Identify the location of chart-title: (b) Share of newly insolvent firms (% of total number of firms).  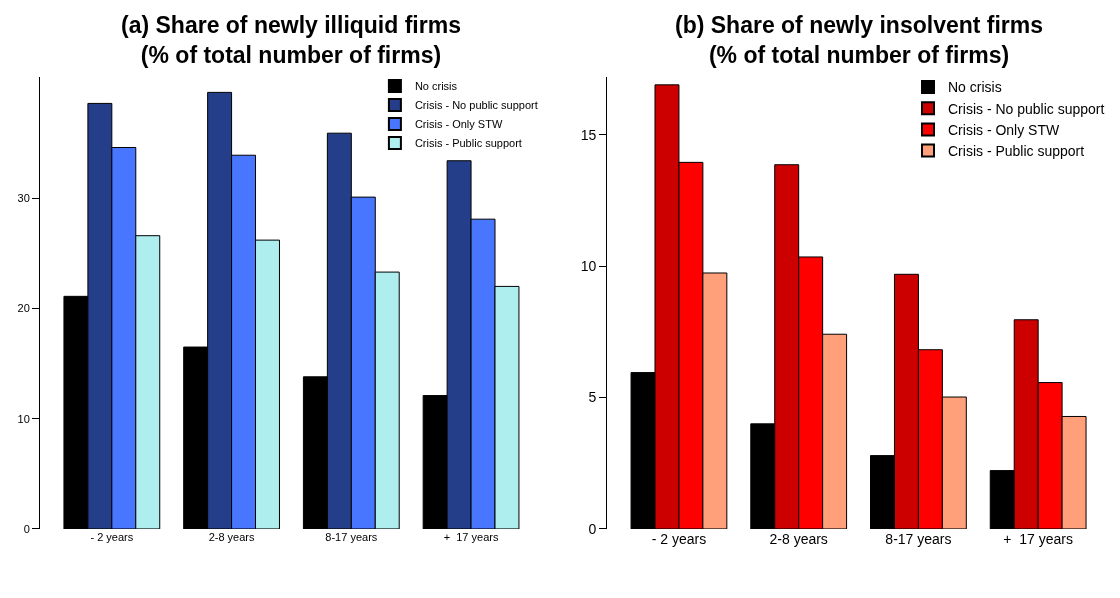
(859, 40).